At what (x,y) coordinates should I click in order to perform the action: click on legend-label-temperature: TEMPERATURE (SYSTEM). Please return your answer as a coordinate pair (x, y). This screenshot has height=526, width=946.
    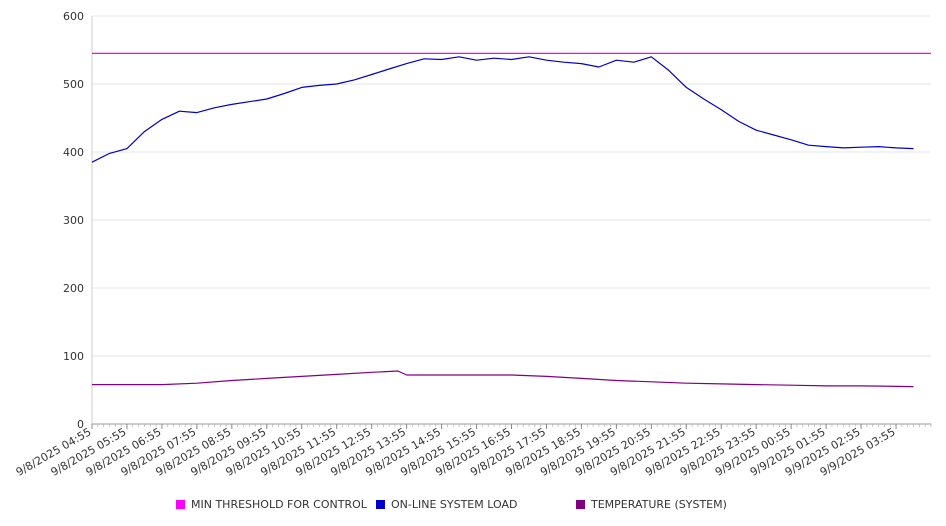
    Looking at the image, I should click on (659, 504).